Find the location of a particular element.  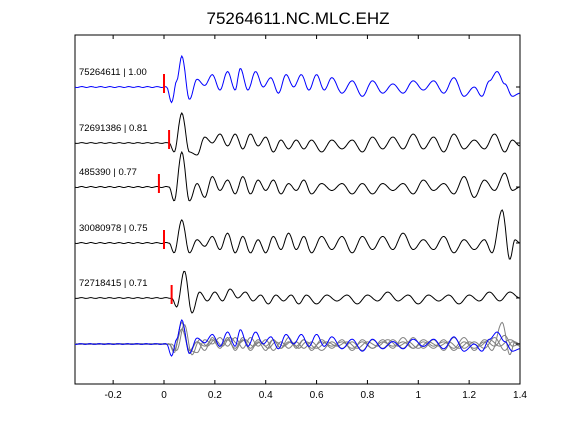

trace: 72691386 | 0.81 is located at coordinates (297, 134).